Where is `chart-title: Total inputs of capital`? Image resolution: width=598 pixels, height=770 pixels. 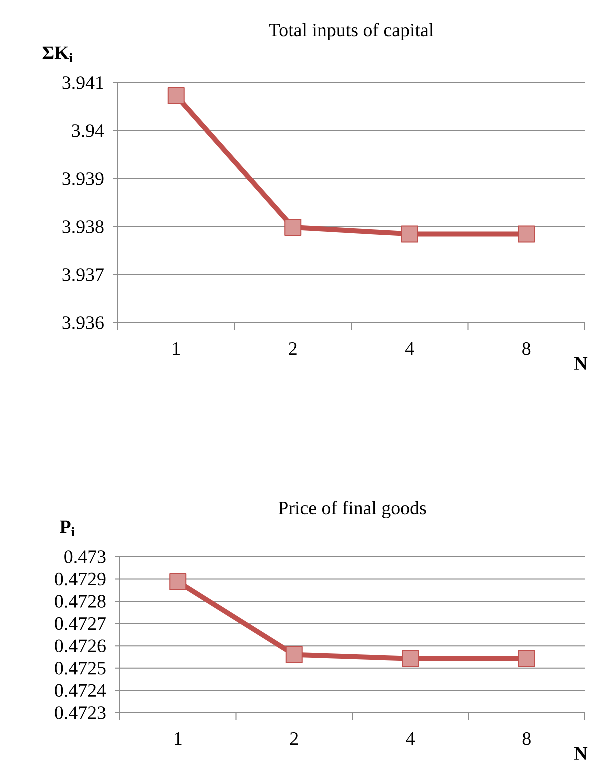
chart-title: Total inputs of capital is located at coordinates (351, 32).